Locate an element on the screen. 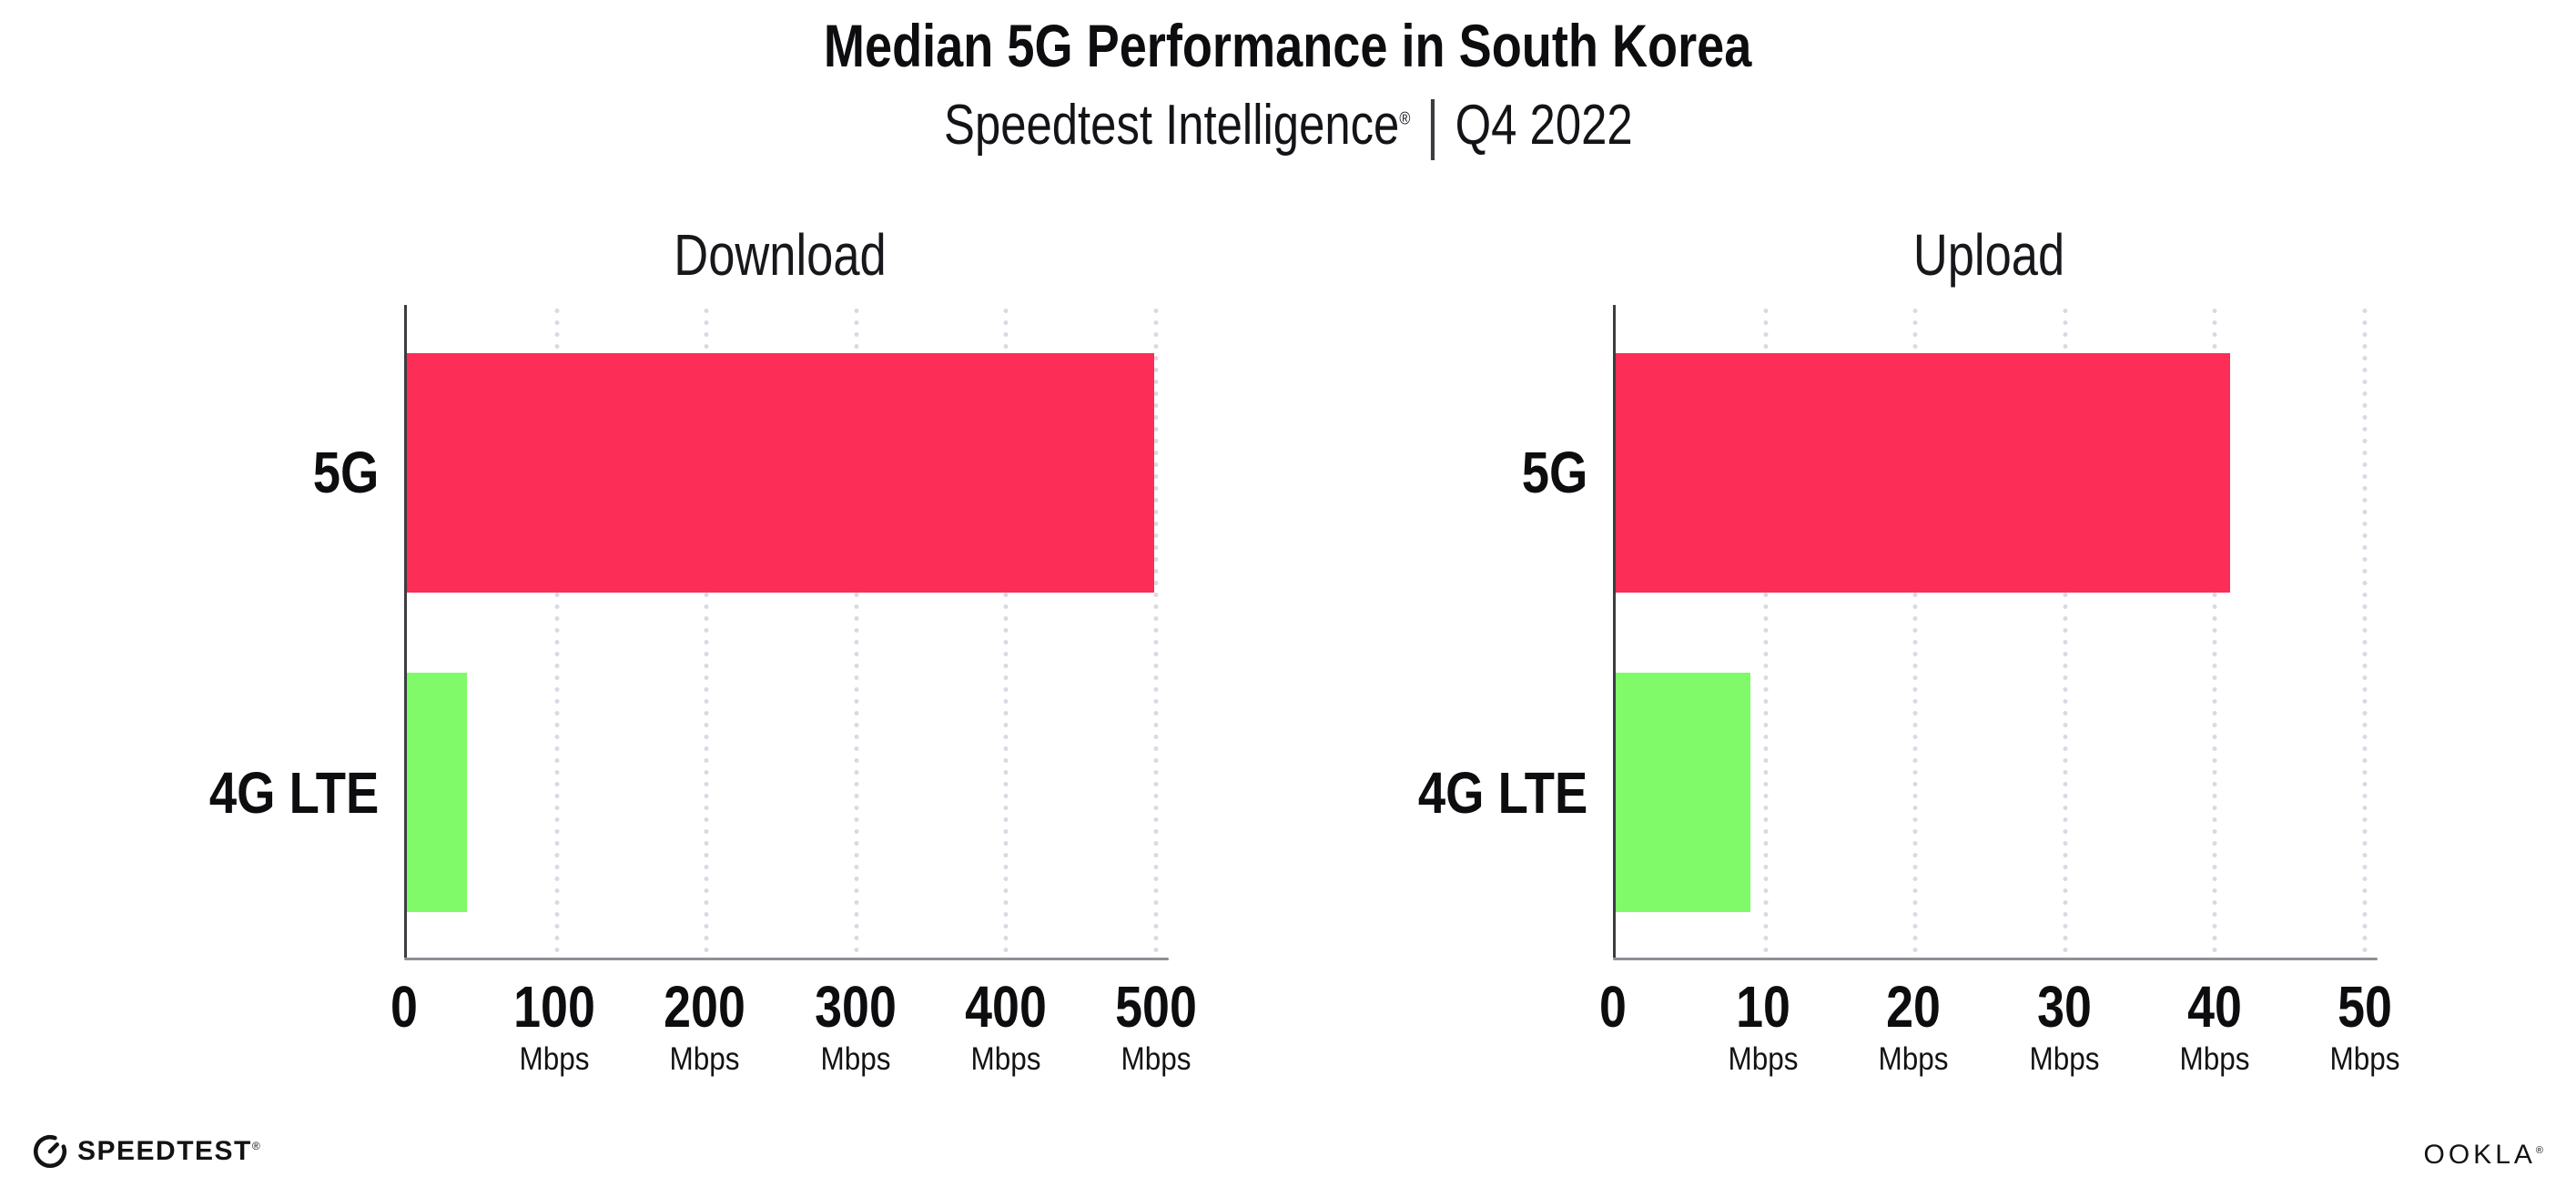 The width and height of the screenshot is (2576, 1197). x-tick-40: 40 Mbps is located at coordinates (2214, 1027).